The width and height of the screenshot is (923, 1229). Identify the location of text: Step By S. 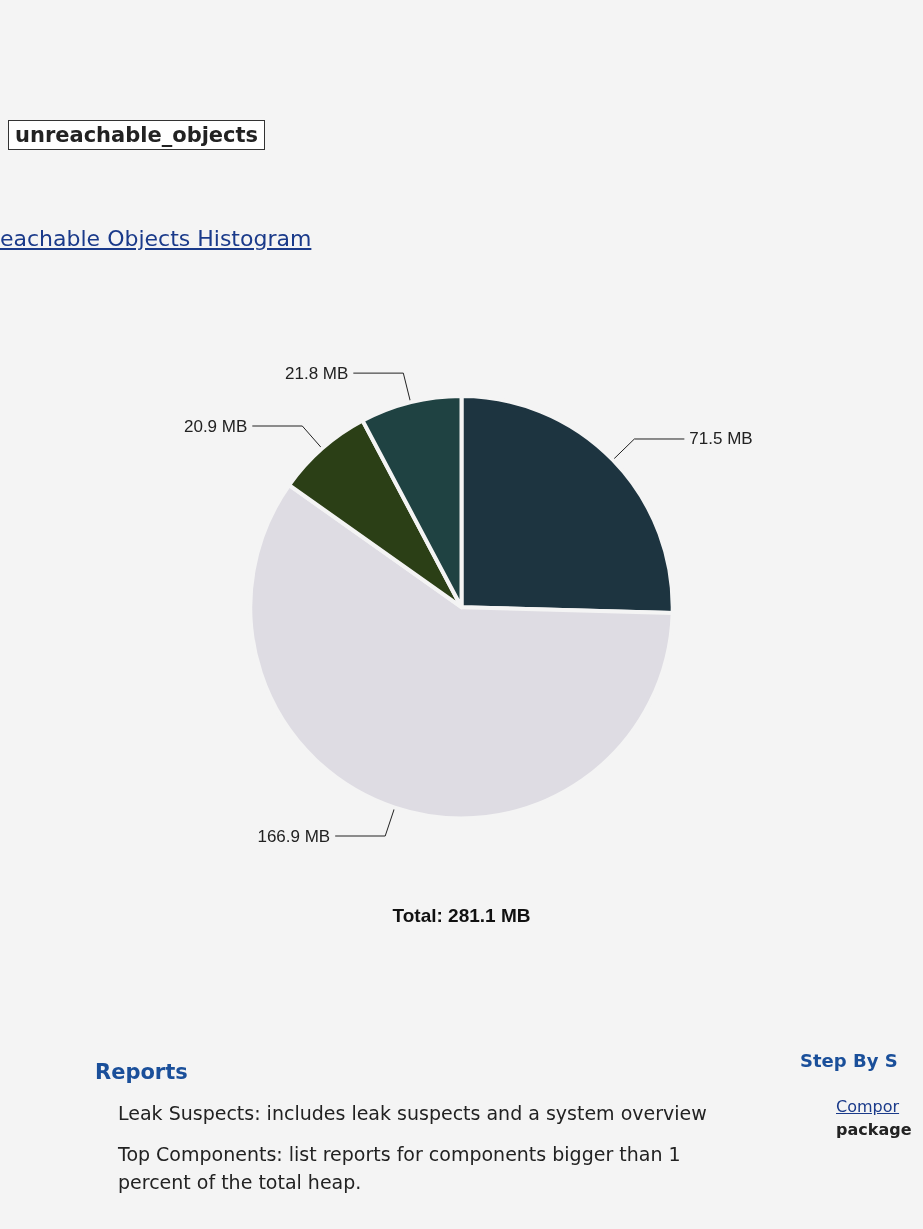
(849, 1060).